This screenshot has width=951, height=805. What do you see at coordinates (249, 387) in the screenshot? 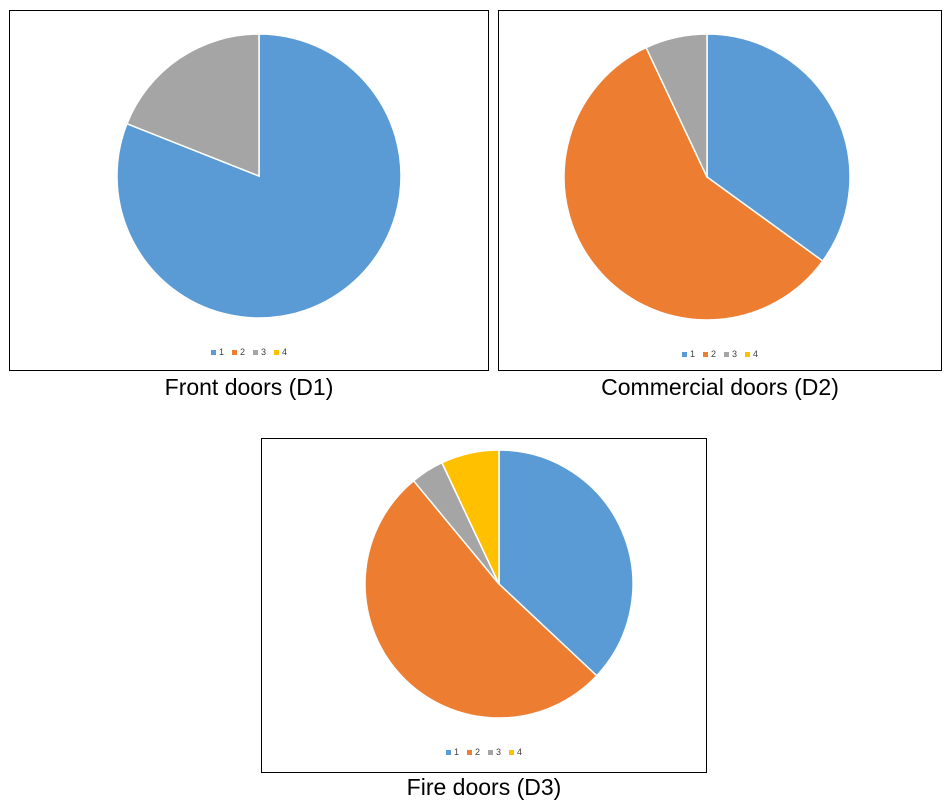
I see `caption-front-doors: Front doors (D1)` at bounding box center [249, 387].